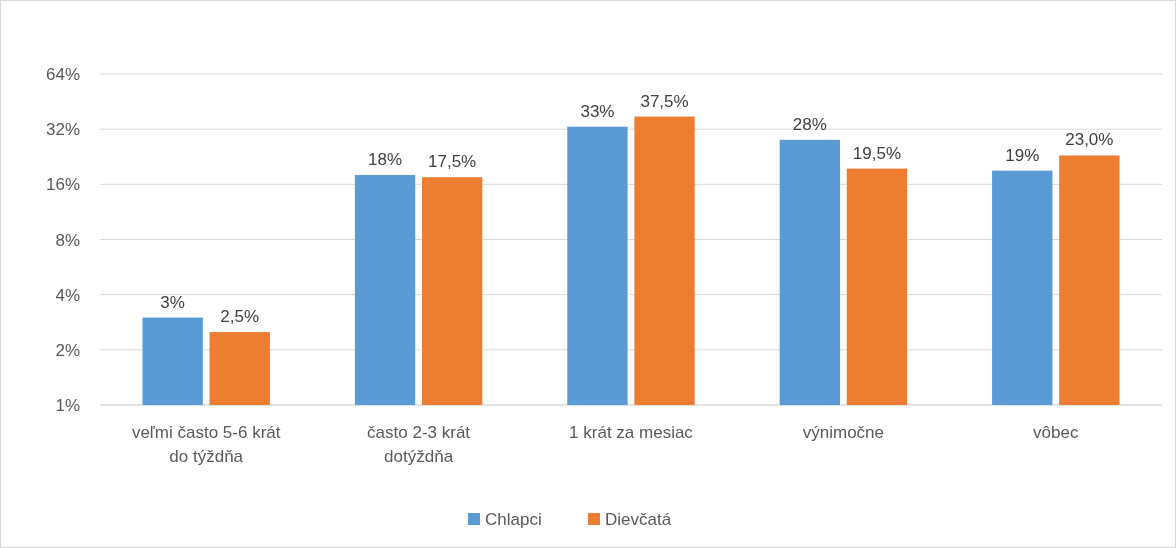 The width and height of the screenshot is (1176, 548). What do you see at coordinates (631, 432) in the screenshot?
I see `x-tick-label: 1 krát za mesiac` at bounding box center [631, 432].